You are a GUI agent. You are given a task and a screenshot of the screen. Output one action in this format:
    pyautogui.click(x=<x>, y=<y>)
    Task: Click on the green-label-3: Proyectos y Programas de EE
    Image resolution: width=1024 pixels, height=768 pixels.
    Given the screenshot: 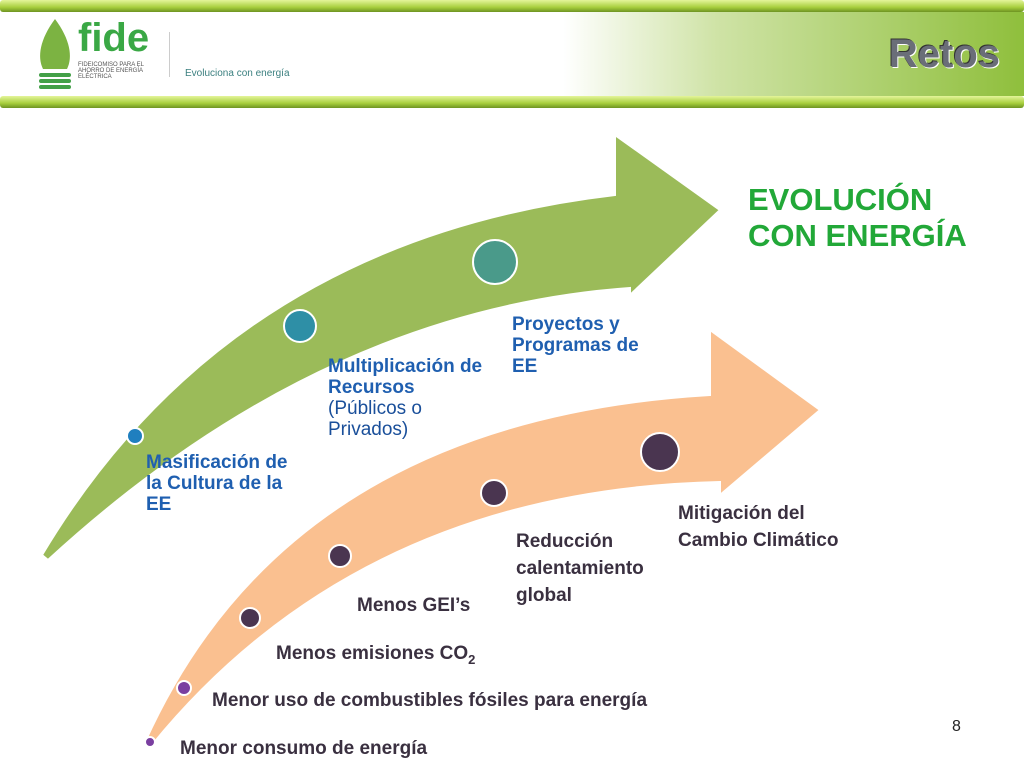 What is the action you would take?
    pyautogui.click(x=575, y=345)
    